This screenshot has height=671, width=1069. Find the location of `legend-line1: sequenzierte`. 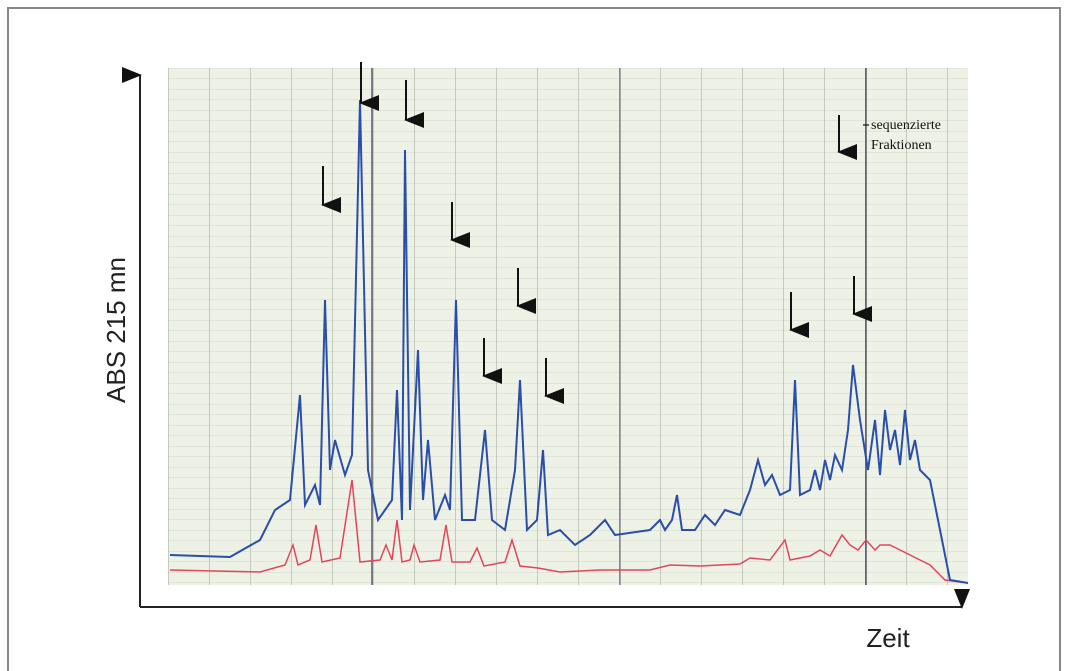

legend-line1: sequenzierte is located at coordinates (906, 125).